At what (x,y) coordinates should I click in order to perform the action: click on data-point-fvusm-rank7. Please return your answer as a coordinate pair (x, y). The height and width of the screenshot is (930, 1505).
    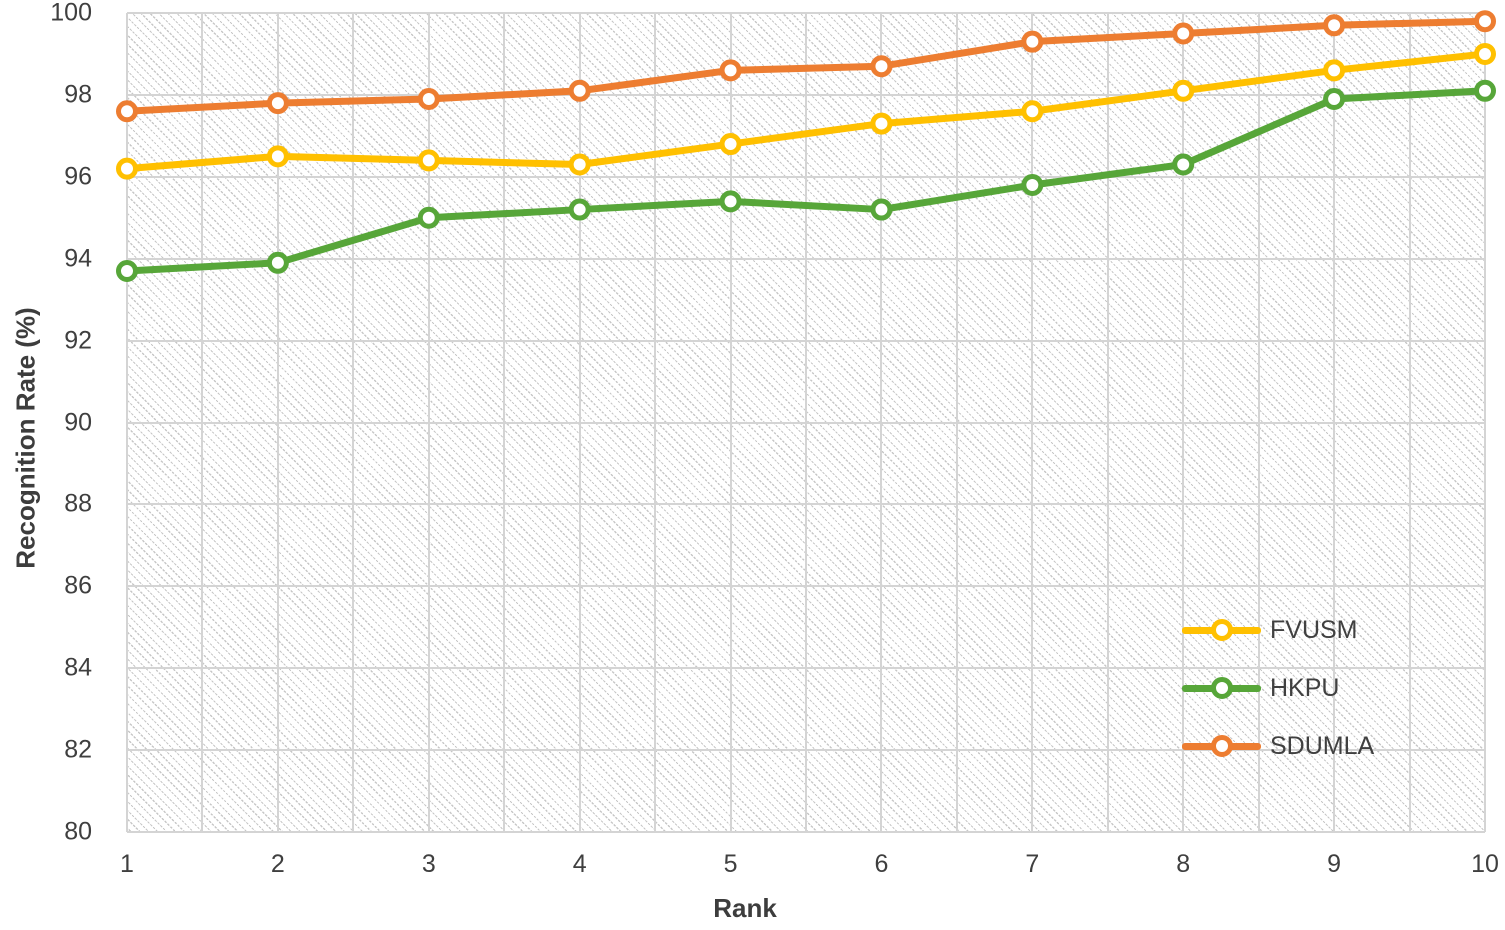
    Looking at the image, I should click on (1032, 111).